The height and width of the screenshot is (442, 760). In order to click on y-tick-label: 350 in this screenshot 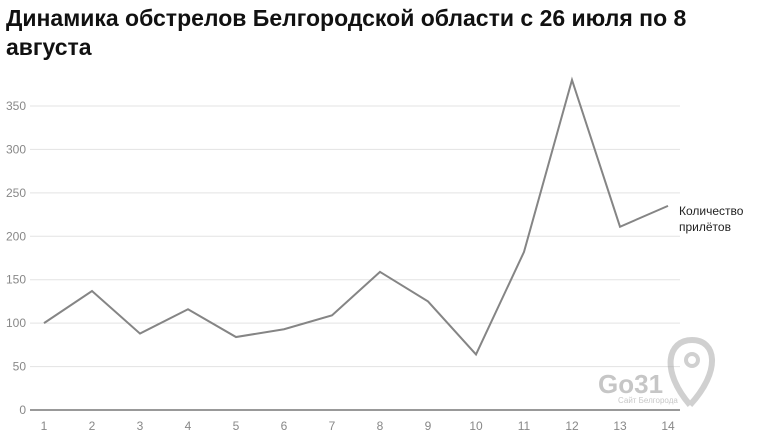, I will do `click(16, 106)`.